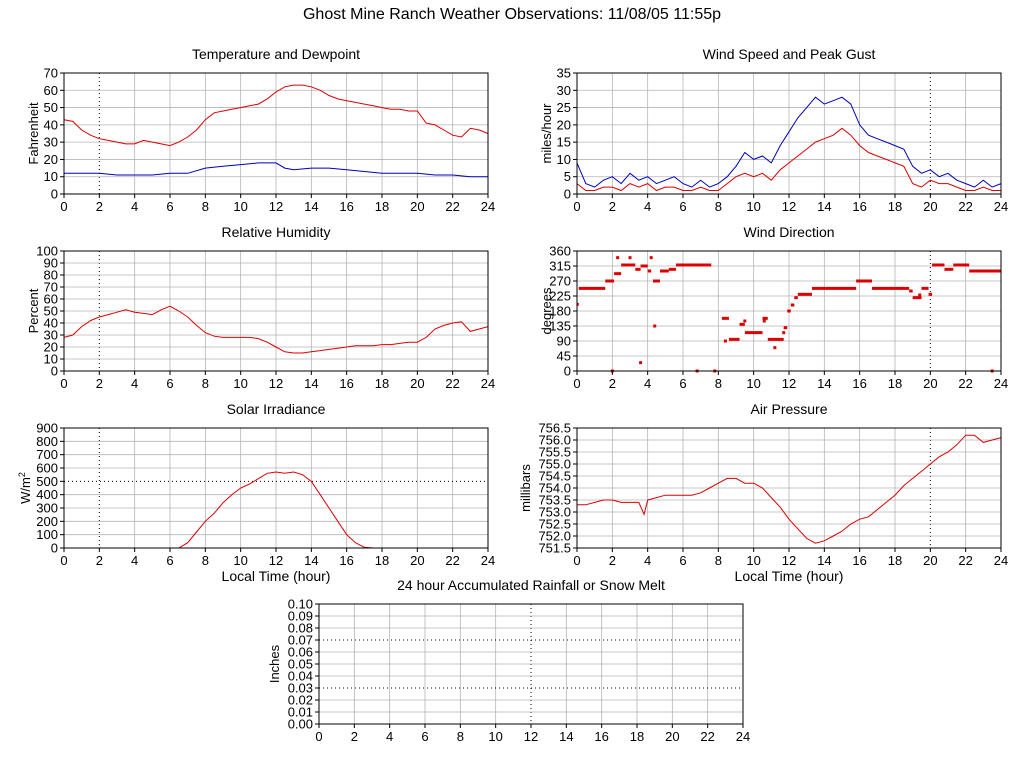 This screenshot has width=1024, height=768. Describe the element at coordinates (51, 335) in the screenshot. I see `y-tick-label: 30` at that location.